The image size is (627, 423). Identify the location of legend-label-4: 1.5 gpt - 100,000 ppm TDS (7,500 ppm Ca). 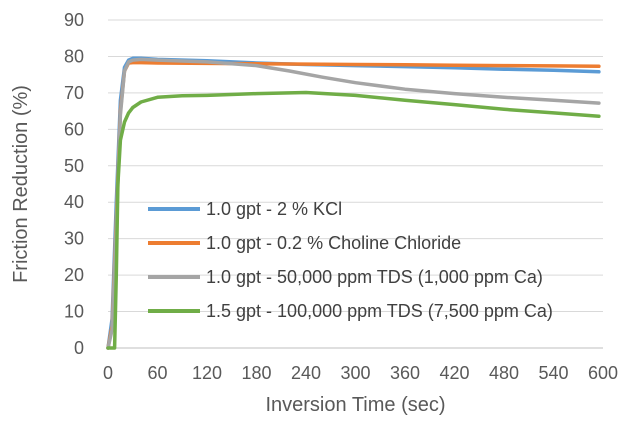
(379, 311).